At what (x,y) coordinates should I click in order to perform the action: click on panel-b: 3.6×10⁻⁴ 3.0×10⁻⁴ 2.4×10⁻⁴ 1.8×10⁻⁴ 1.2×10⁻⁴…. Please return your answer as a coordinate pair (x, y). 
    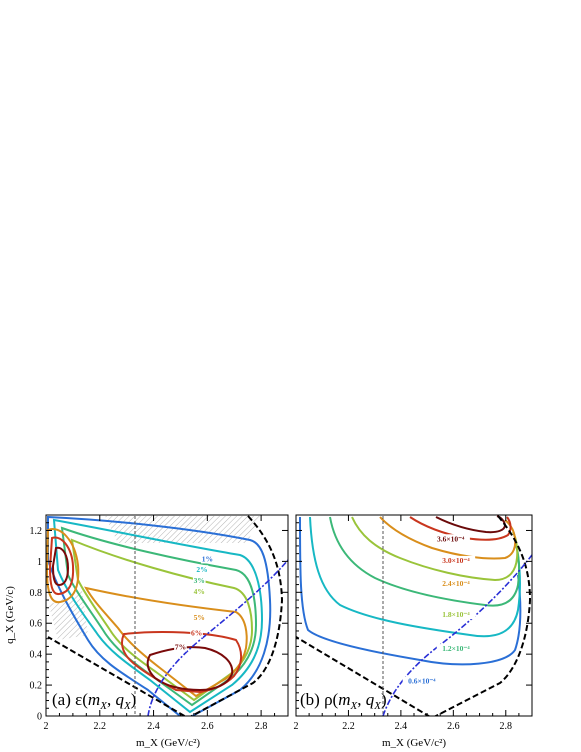
    Looking at the image, I should click on (413, 631).